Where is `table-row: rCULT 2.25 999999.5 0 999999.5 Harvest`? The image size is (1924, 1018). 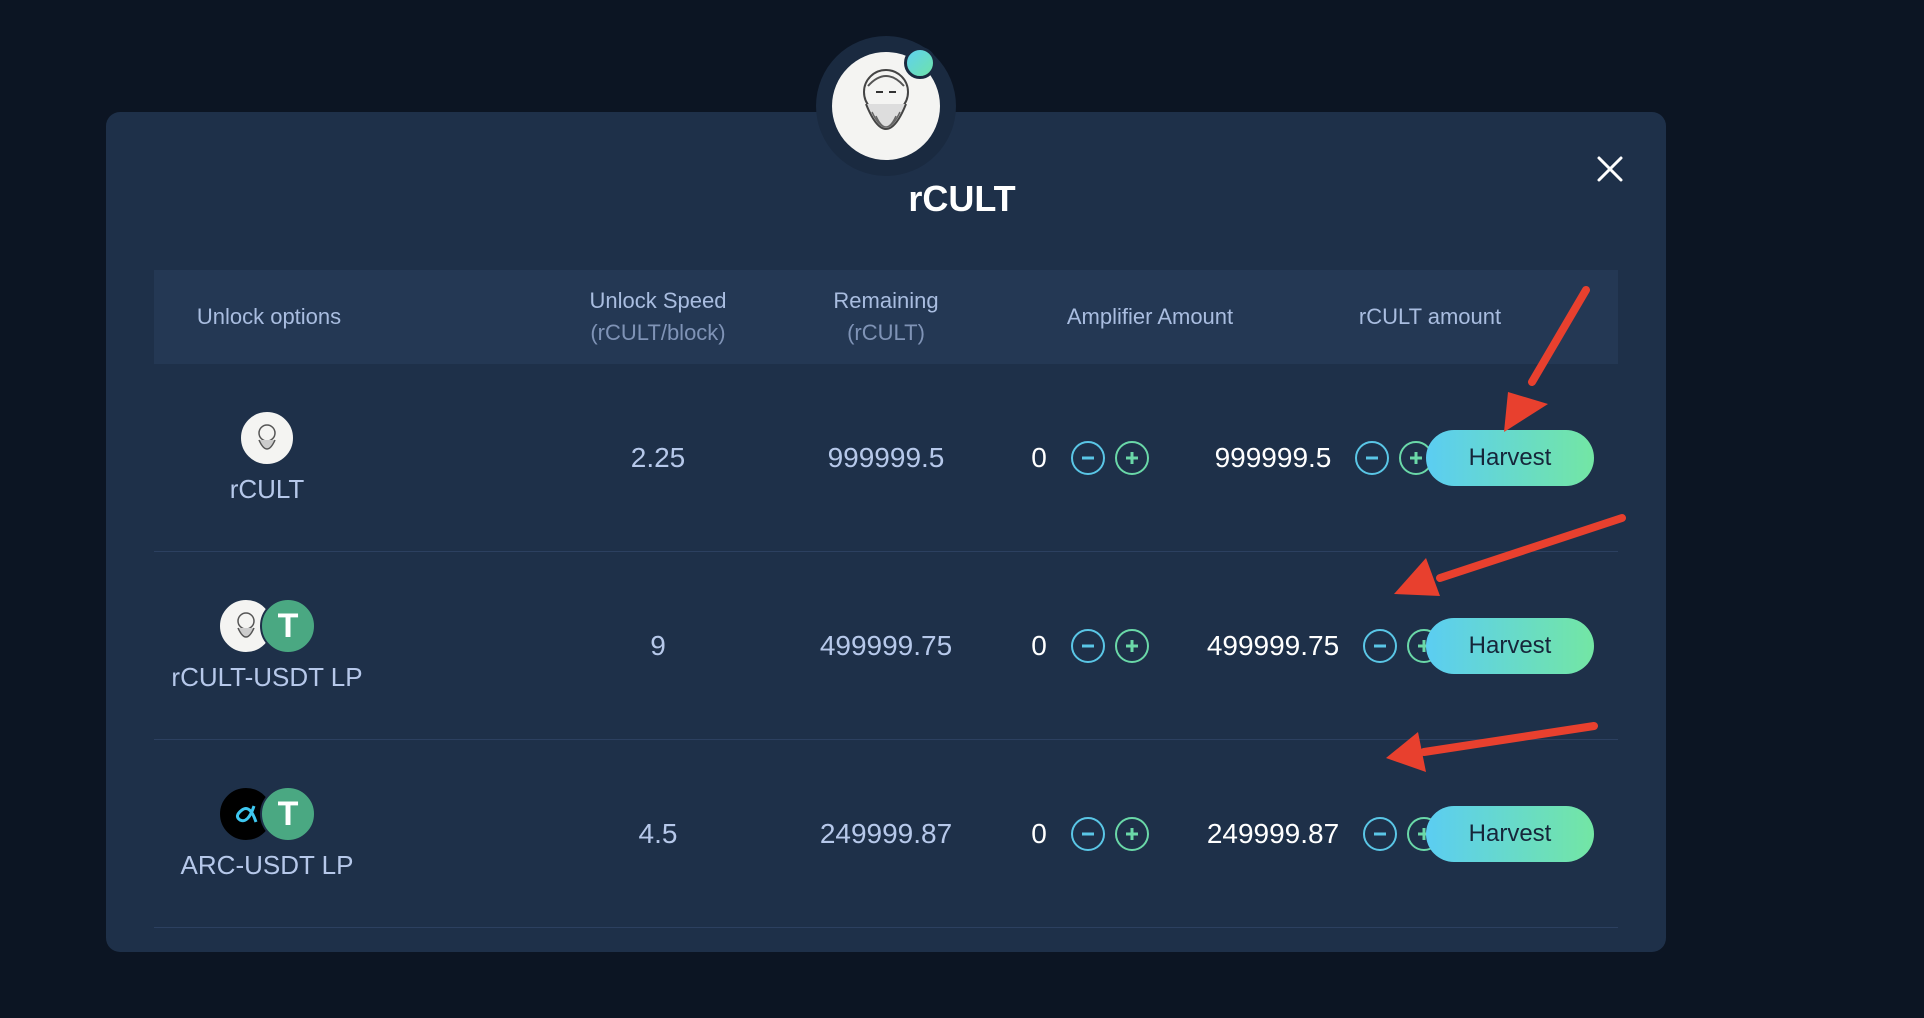
table-row: rCULT 2.25 999999.5 0 999999.5 Harvest is located at coordinates (886, 458).